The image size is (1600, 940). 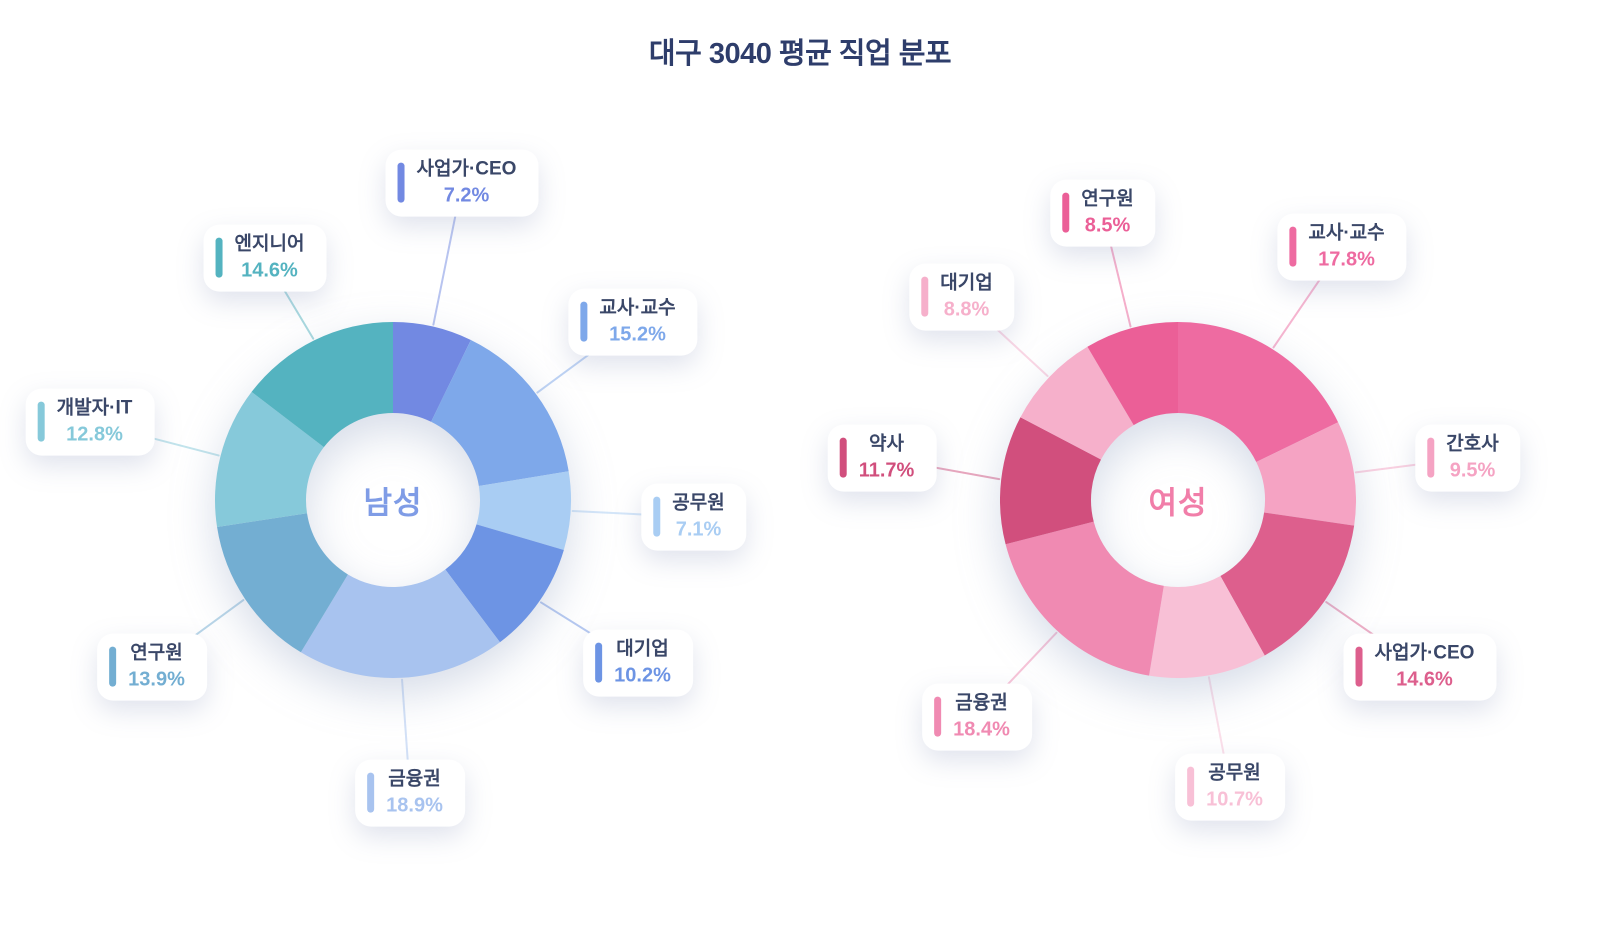 I want to click on donut-female, so click(x=1178, y=500).